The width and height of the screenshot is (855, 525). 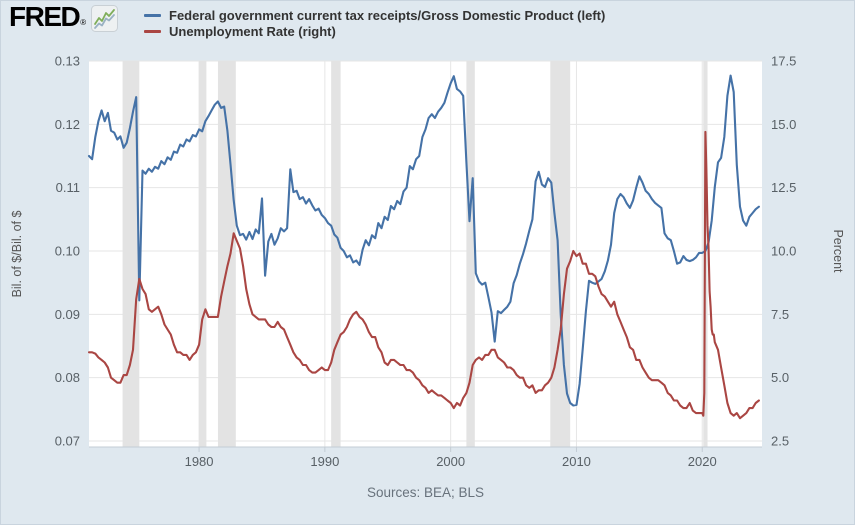 I want to click on legend-swatch-red-line, so click(x=152, y=31).